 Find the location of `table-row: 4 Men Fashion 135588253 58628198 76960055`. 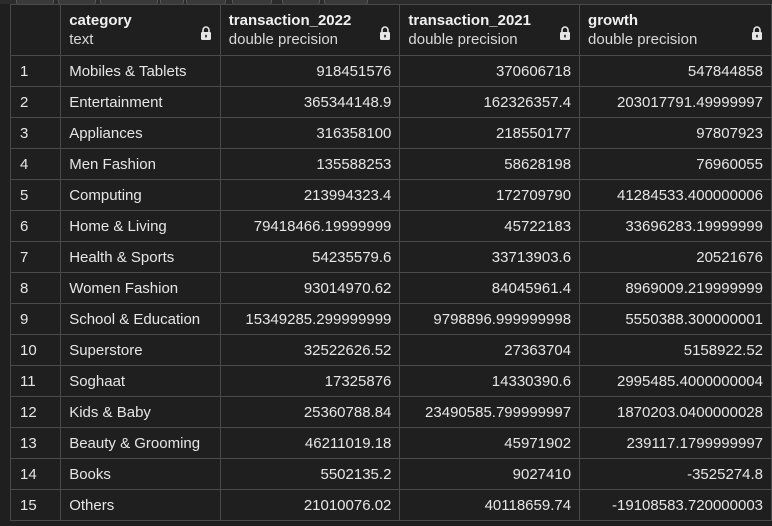

table-row: 4 Men Fashion 135588253 58628198 76960055 is located at coordinates (390, 164).